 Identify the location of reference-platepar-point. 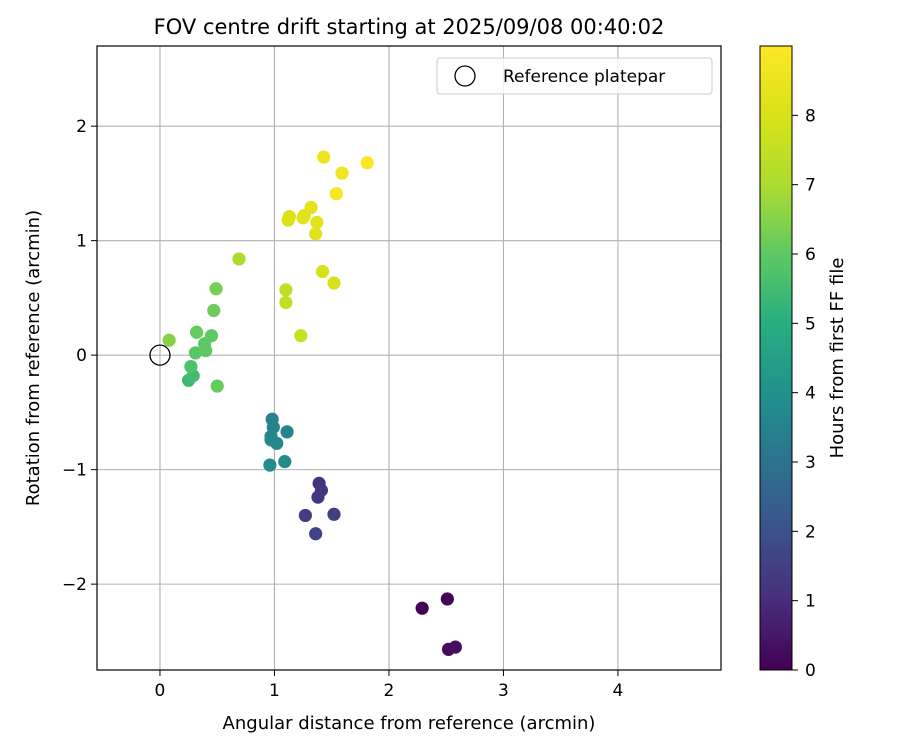
(160, 355).